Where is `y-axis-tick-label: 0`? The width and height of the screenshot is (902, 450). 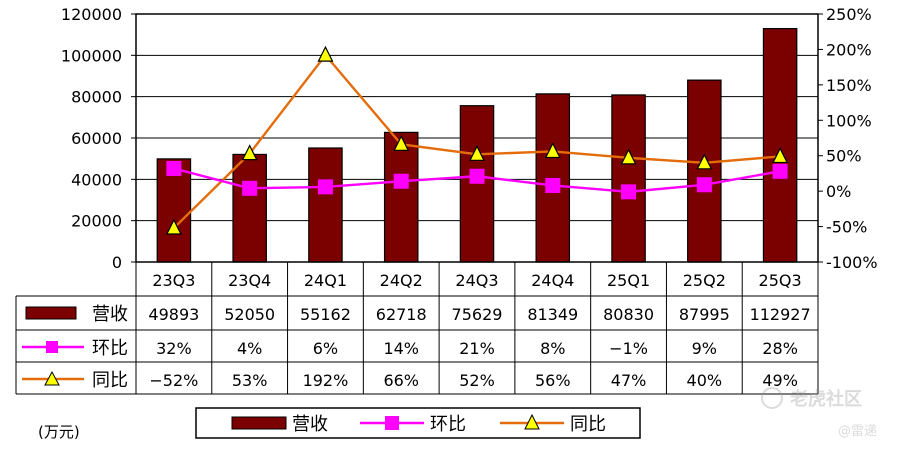 y-axis-tick-label: 0 is located at coordinates (117, 262).